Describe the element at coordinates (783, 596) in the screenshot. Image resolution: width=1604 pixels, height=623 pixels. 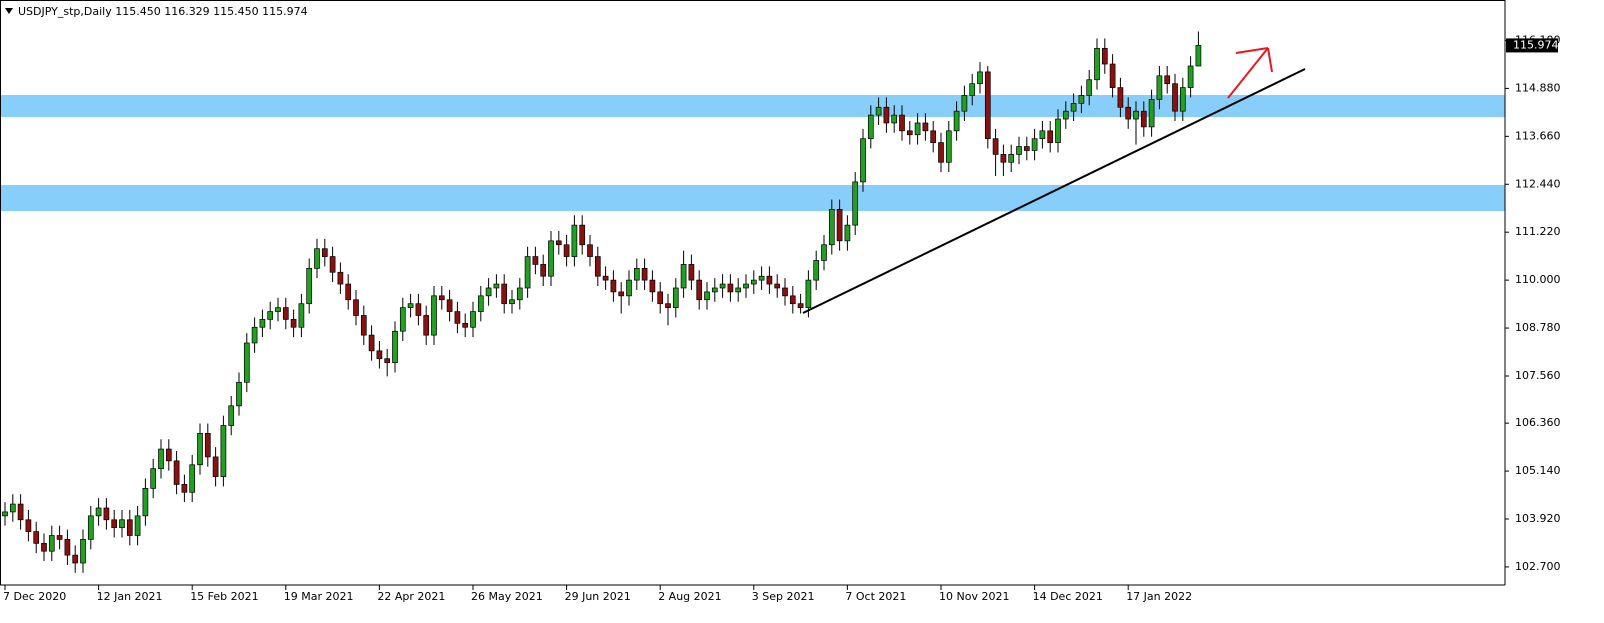
I see `x-tick-label: 3 Sep 2021` at that location.